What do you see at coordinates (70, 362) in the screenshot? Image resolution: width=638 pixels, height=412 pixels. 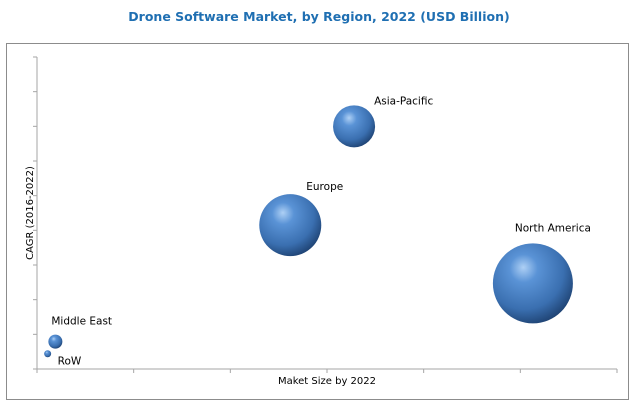 I see `bubble-label-row: RoW` at bounding box center [70, 362].